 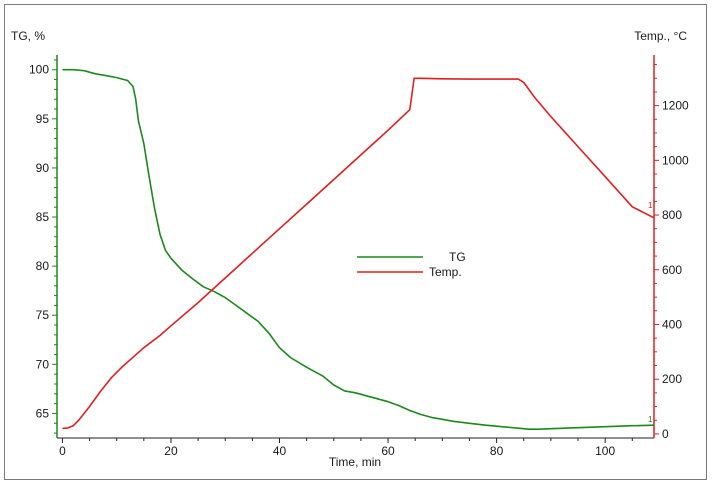 I want to click on right-tick-label: 1200, so click(x=675, y=106).